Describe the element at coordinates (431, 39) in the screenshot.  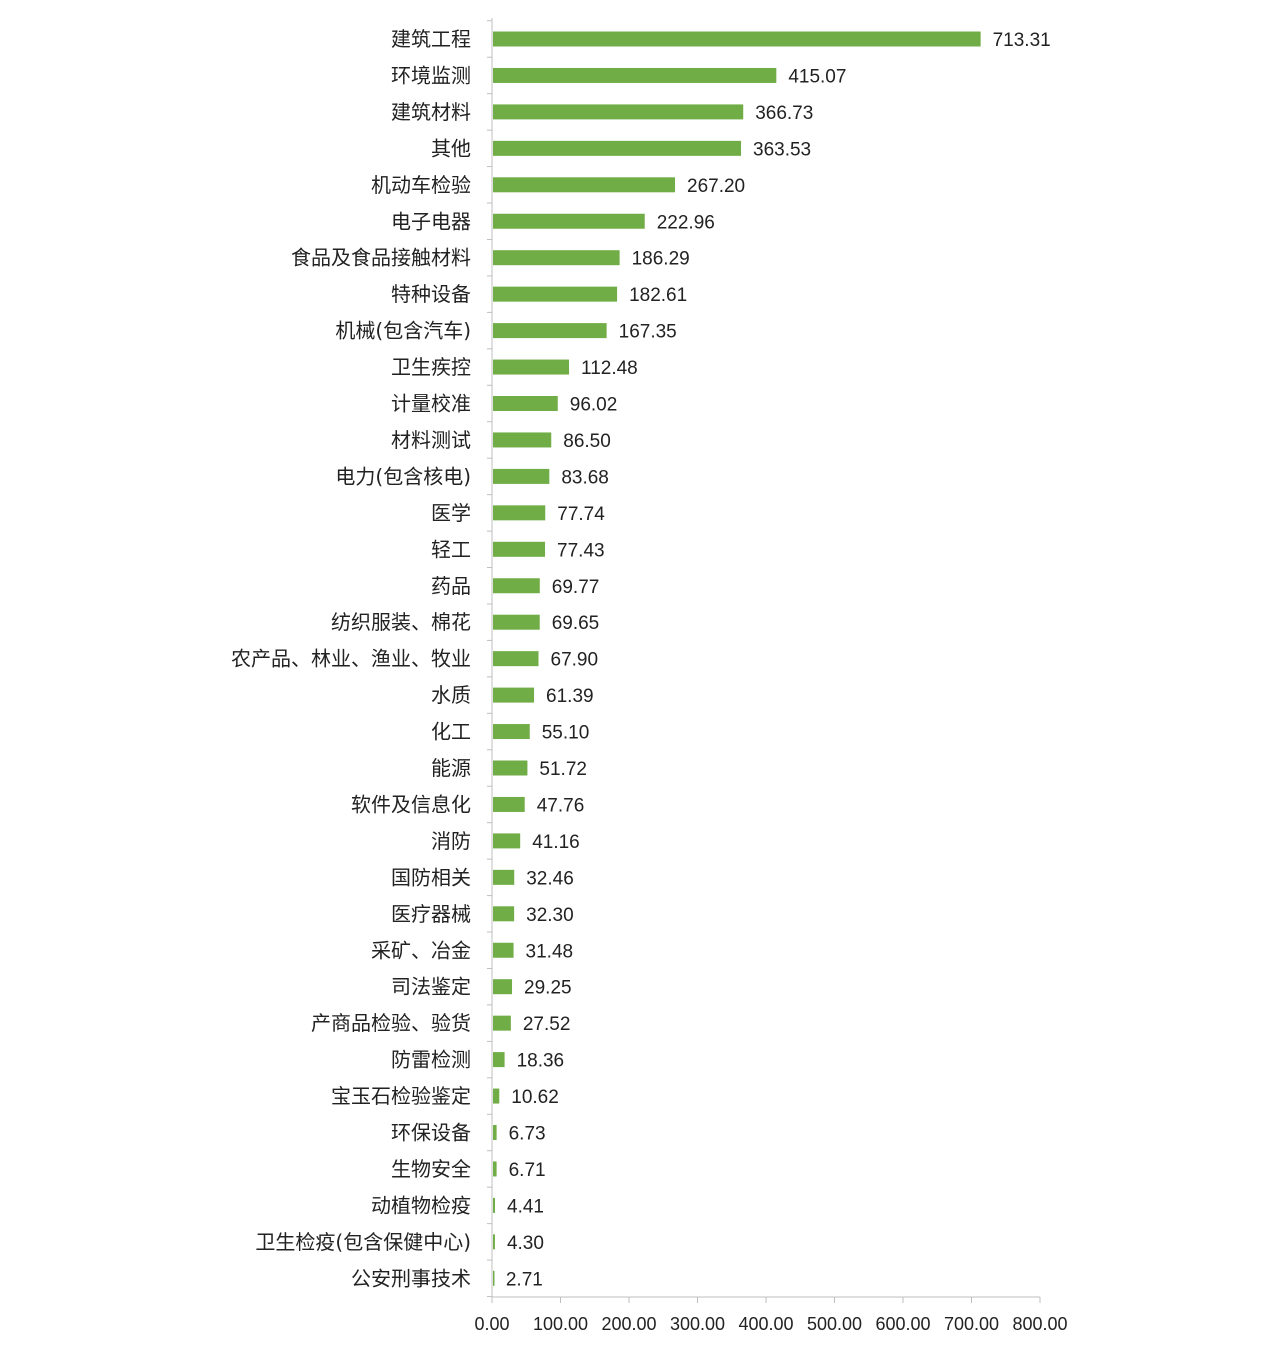
I see `category-label: 建筑工程` at that location.